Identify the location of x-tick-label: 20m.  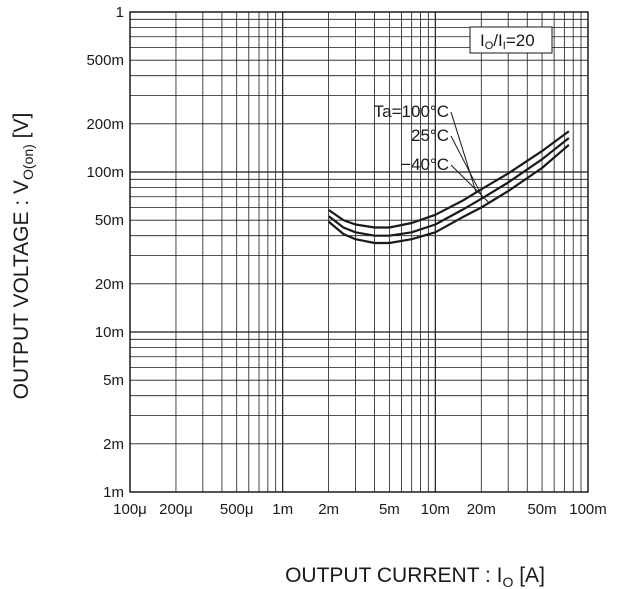
(481, 509).